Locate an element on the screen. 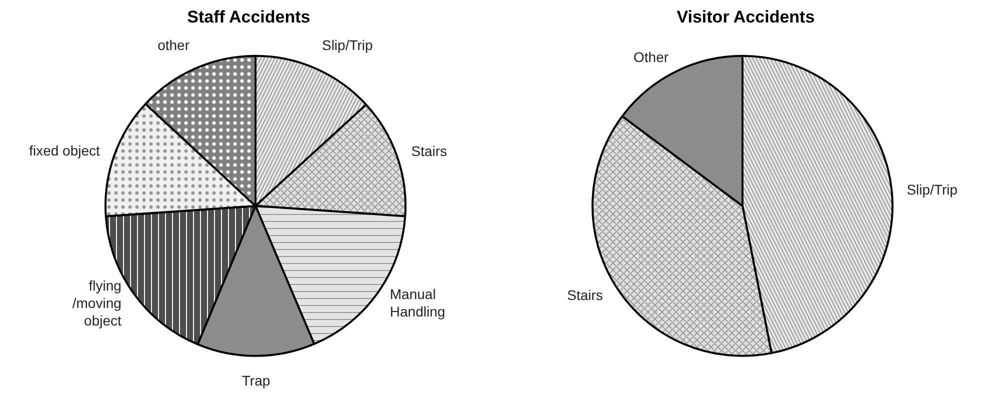 Image resolution: width=994 pixels, height=405 pixels. slice-label: other is located at coordinates (174, 45).